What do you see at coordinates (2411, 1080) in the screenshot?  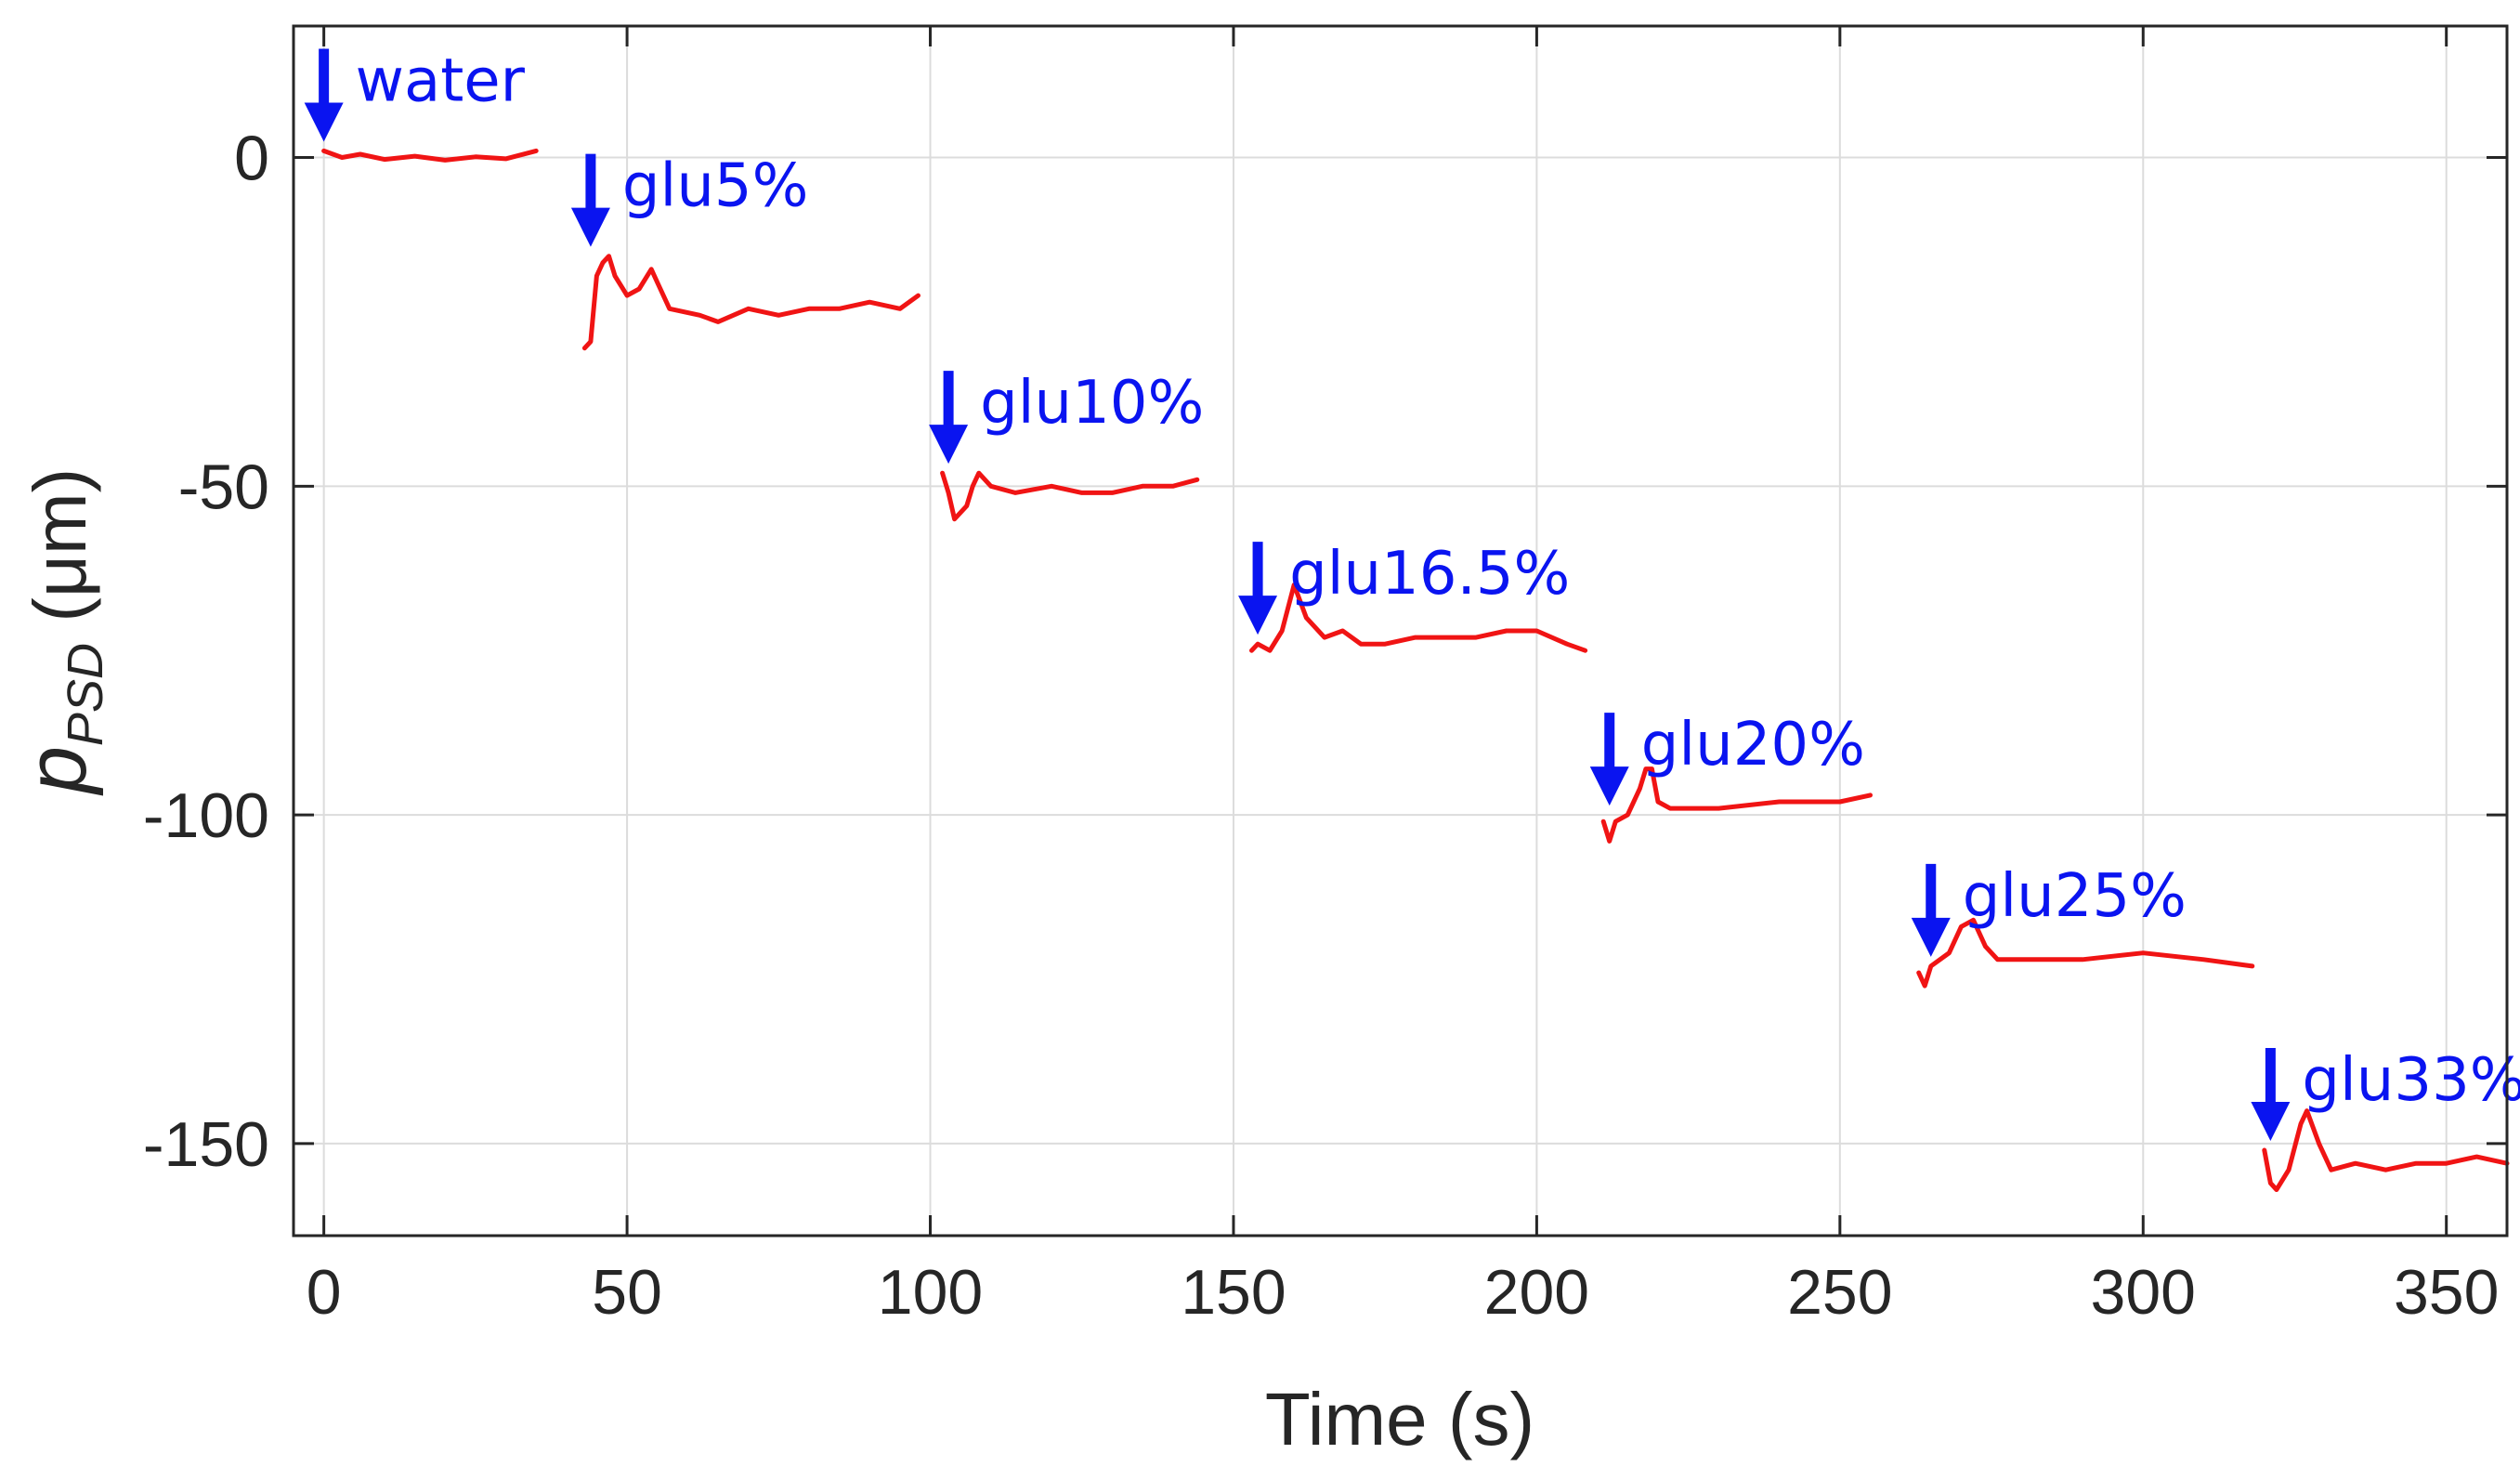 I see `segment-label: glu33%` at bounding box center [2411, 1080].